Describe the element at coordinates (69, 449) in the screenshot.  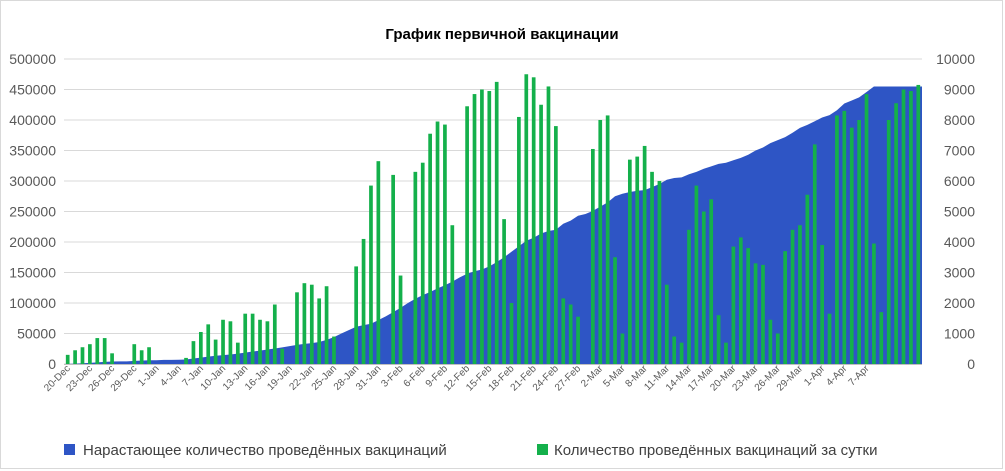
I see `legend-swatch-cumulative` at that location.